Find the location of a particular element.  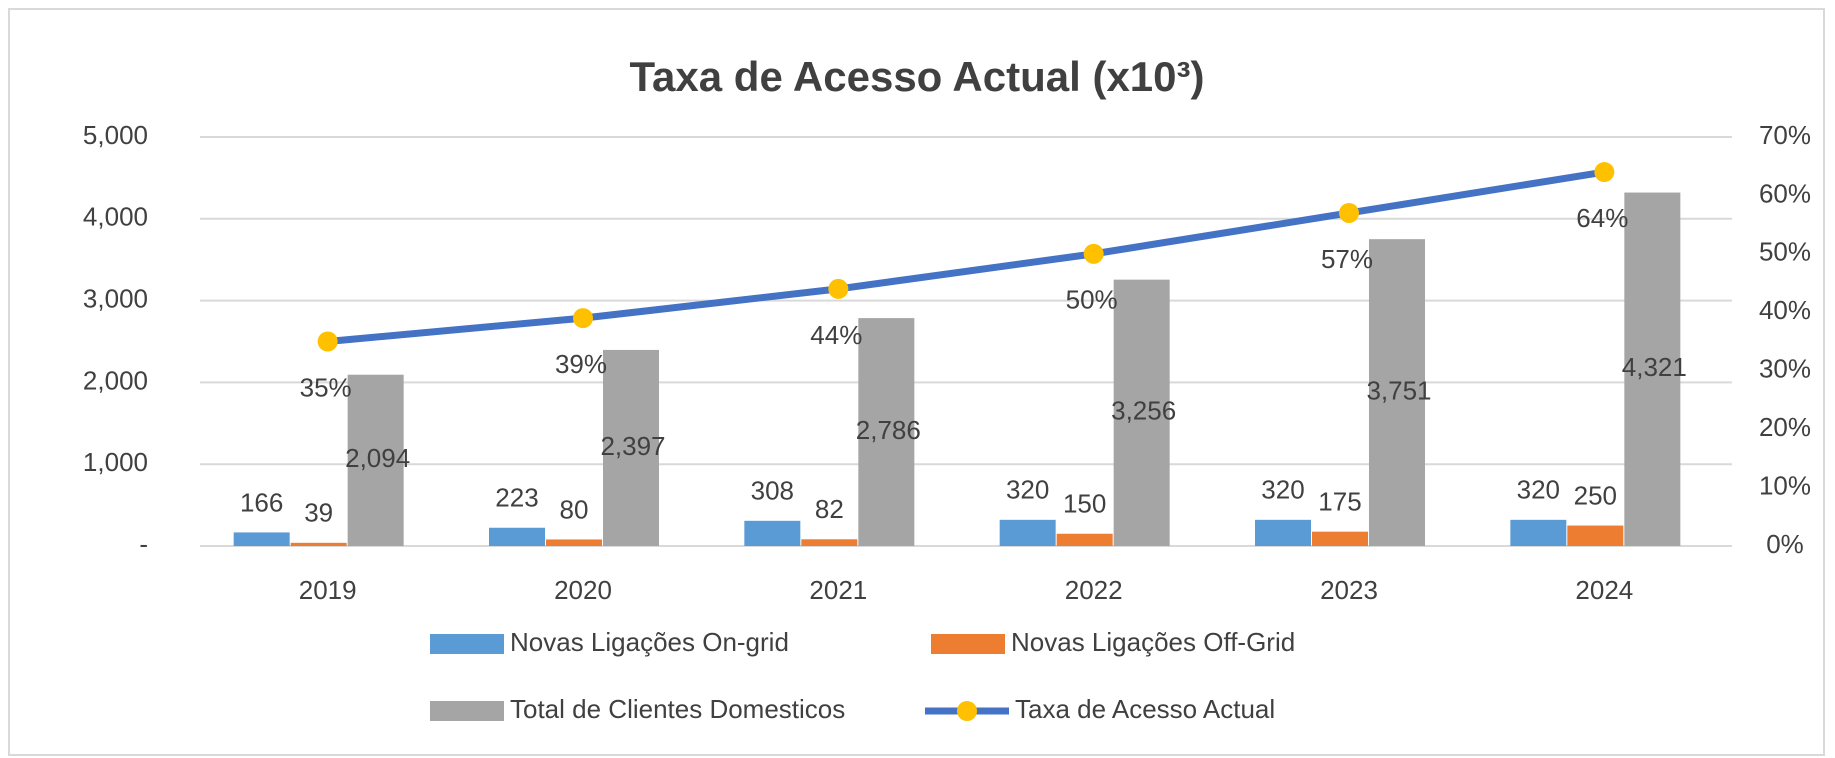

data-label: 50% is located at coordinates (1092, 300).